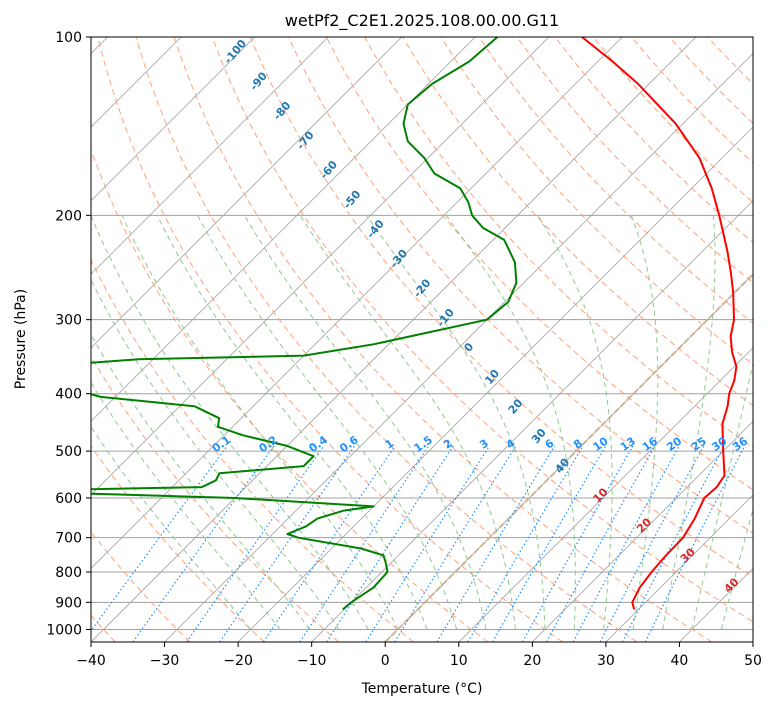  Describe the element at coordinates (516, 406) in the screenshot. I see `dry-adiabat-label: 20` at that location.